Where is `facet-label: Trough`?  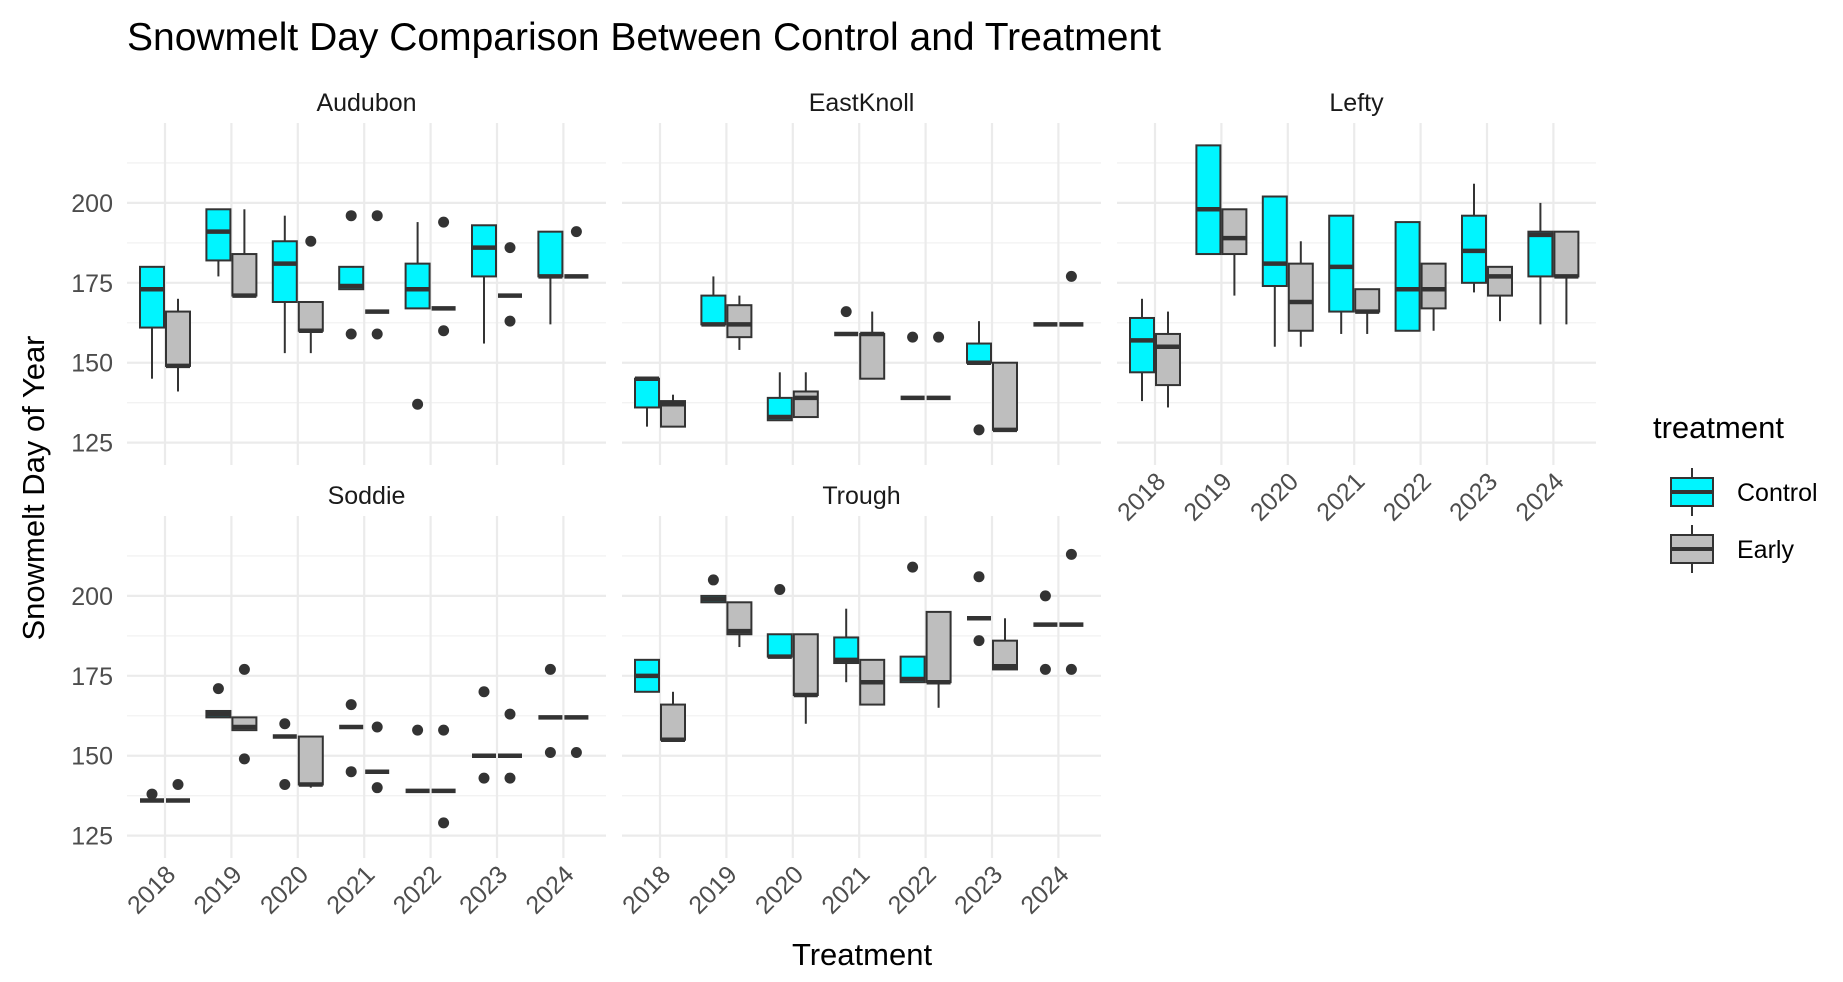 facet-label: Trough is located at coordinates (861, 496).